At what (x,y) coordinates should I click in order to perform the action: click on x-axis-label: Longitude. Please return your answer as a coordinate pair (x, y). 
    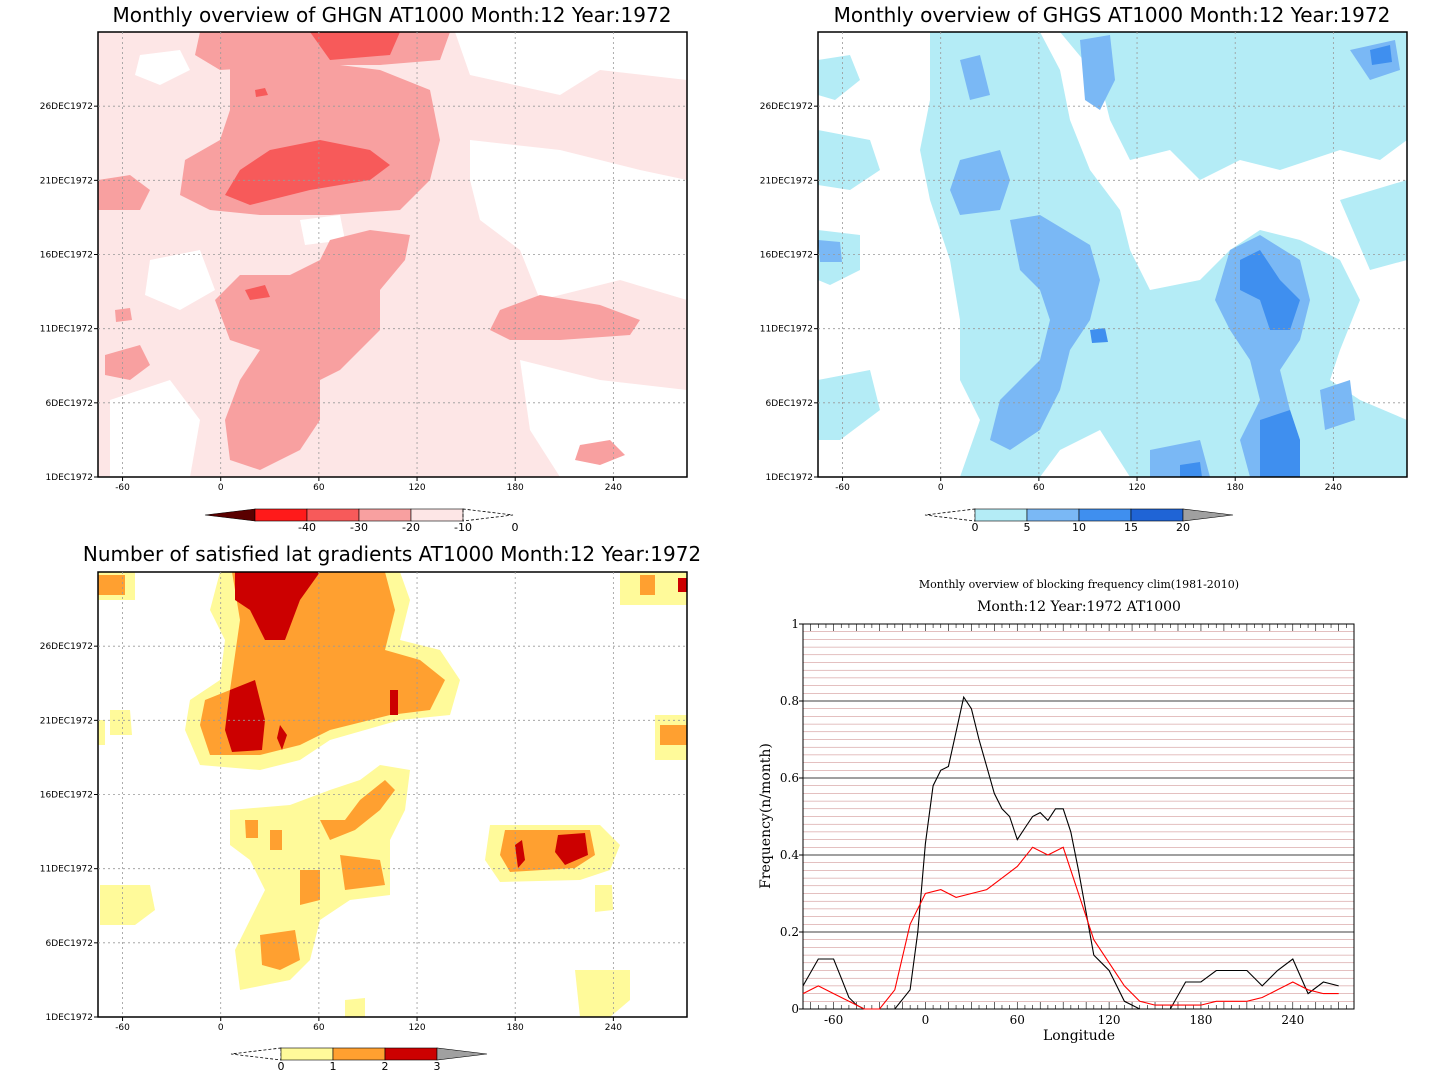
    Looking at the image, I should click on (1079, 1036).